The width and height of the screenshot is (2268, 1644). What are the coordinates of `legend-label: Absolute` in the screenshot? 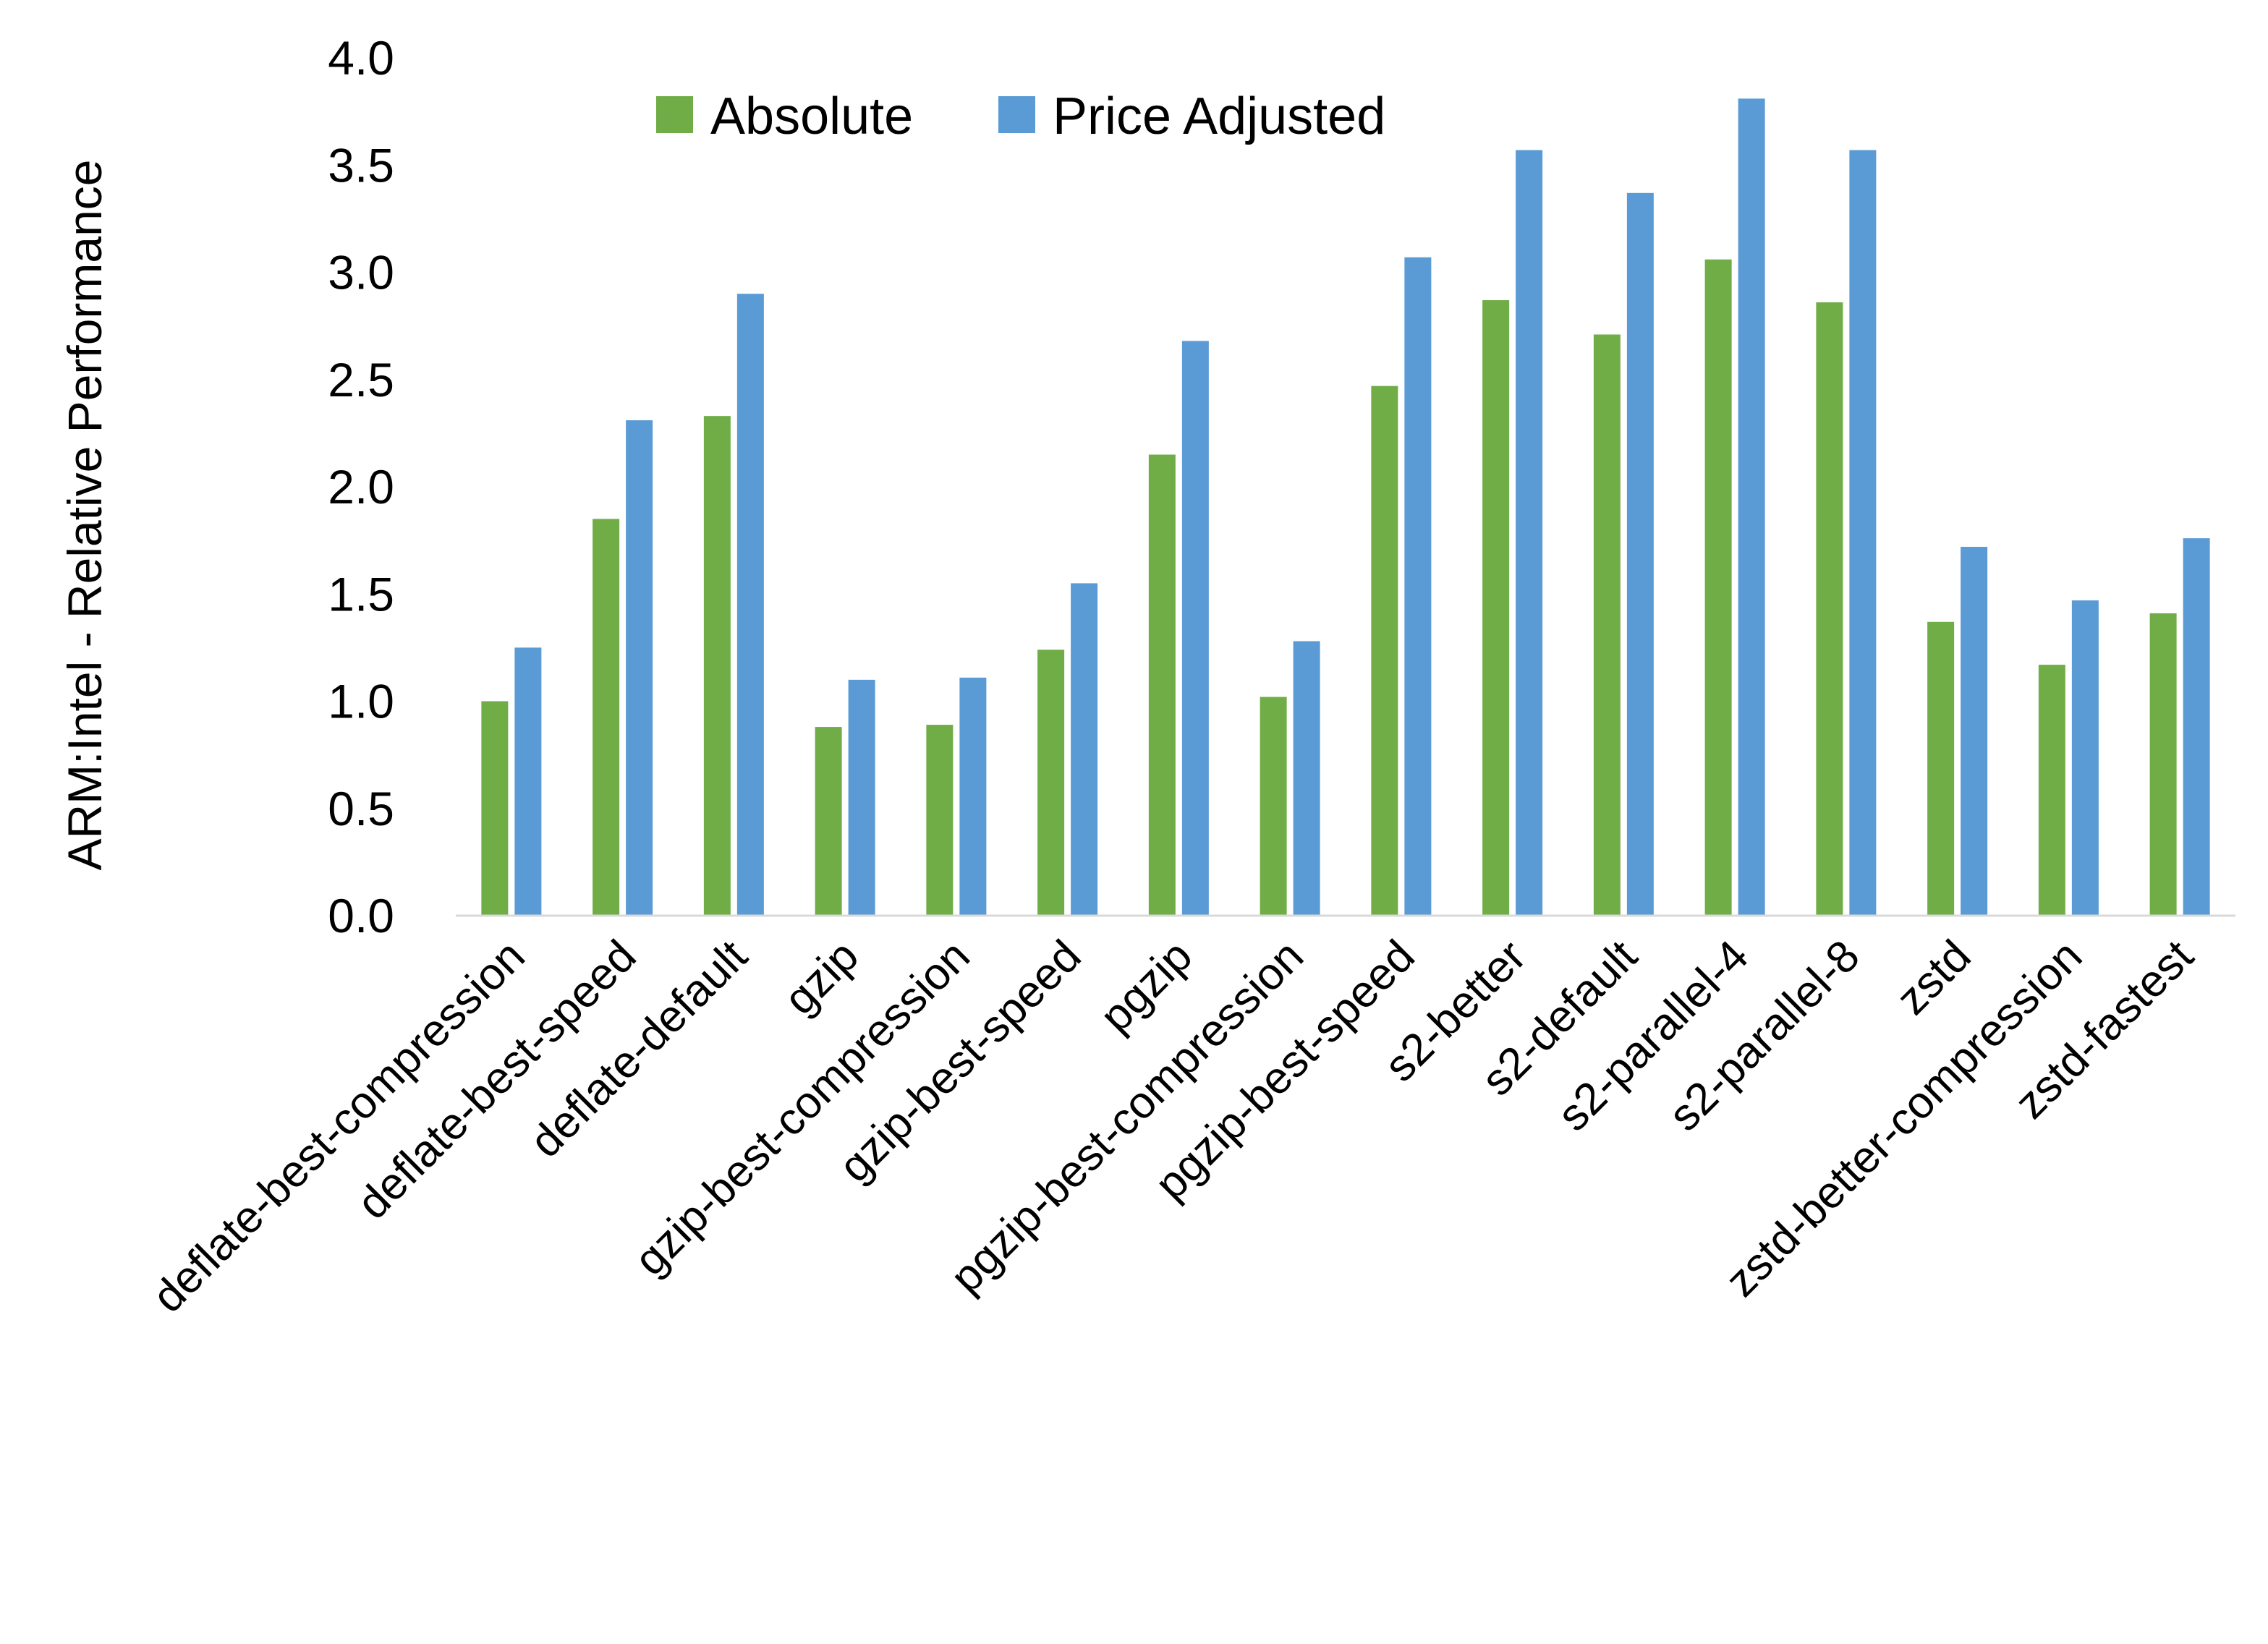 It's located at (811, 116).